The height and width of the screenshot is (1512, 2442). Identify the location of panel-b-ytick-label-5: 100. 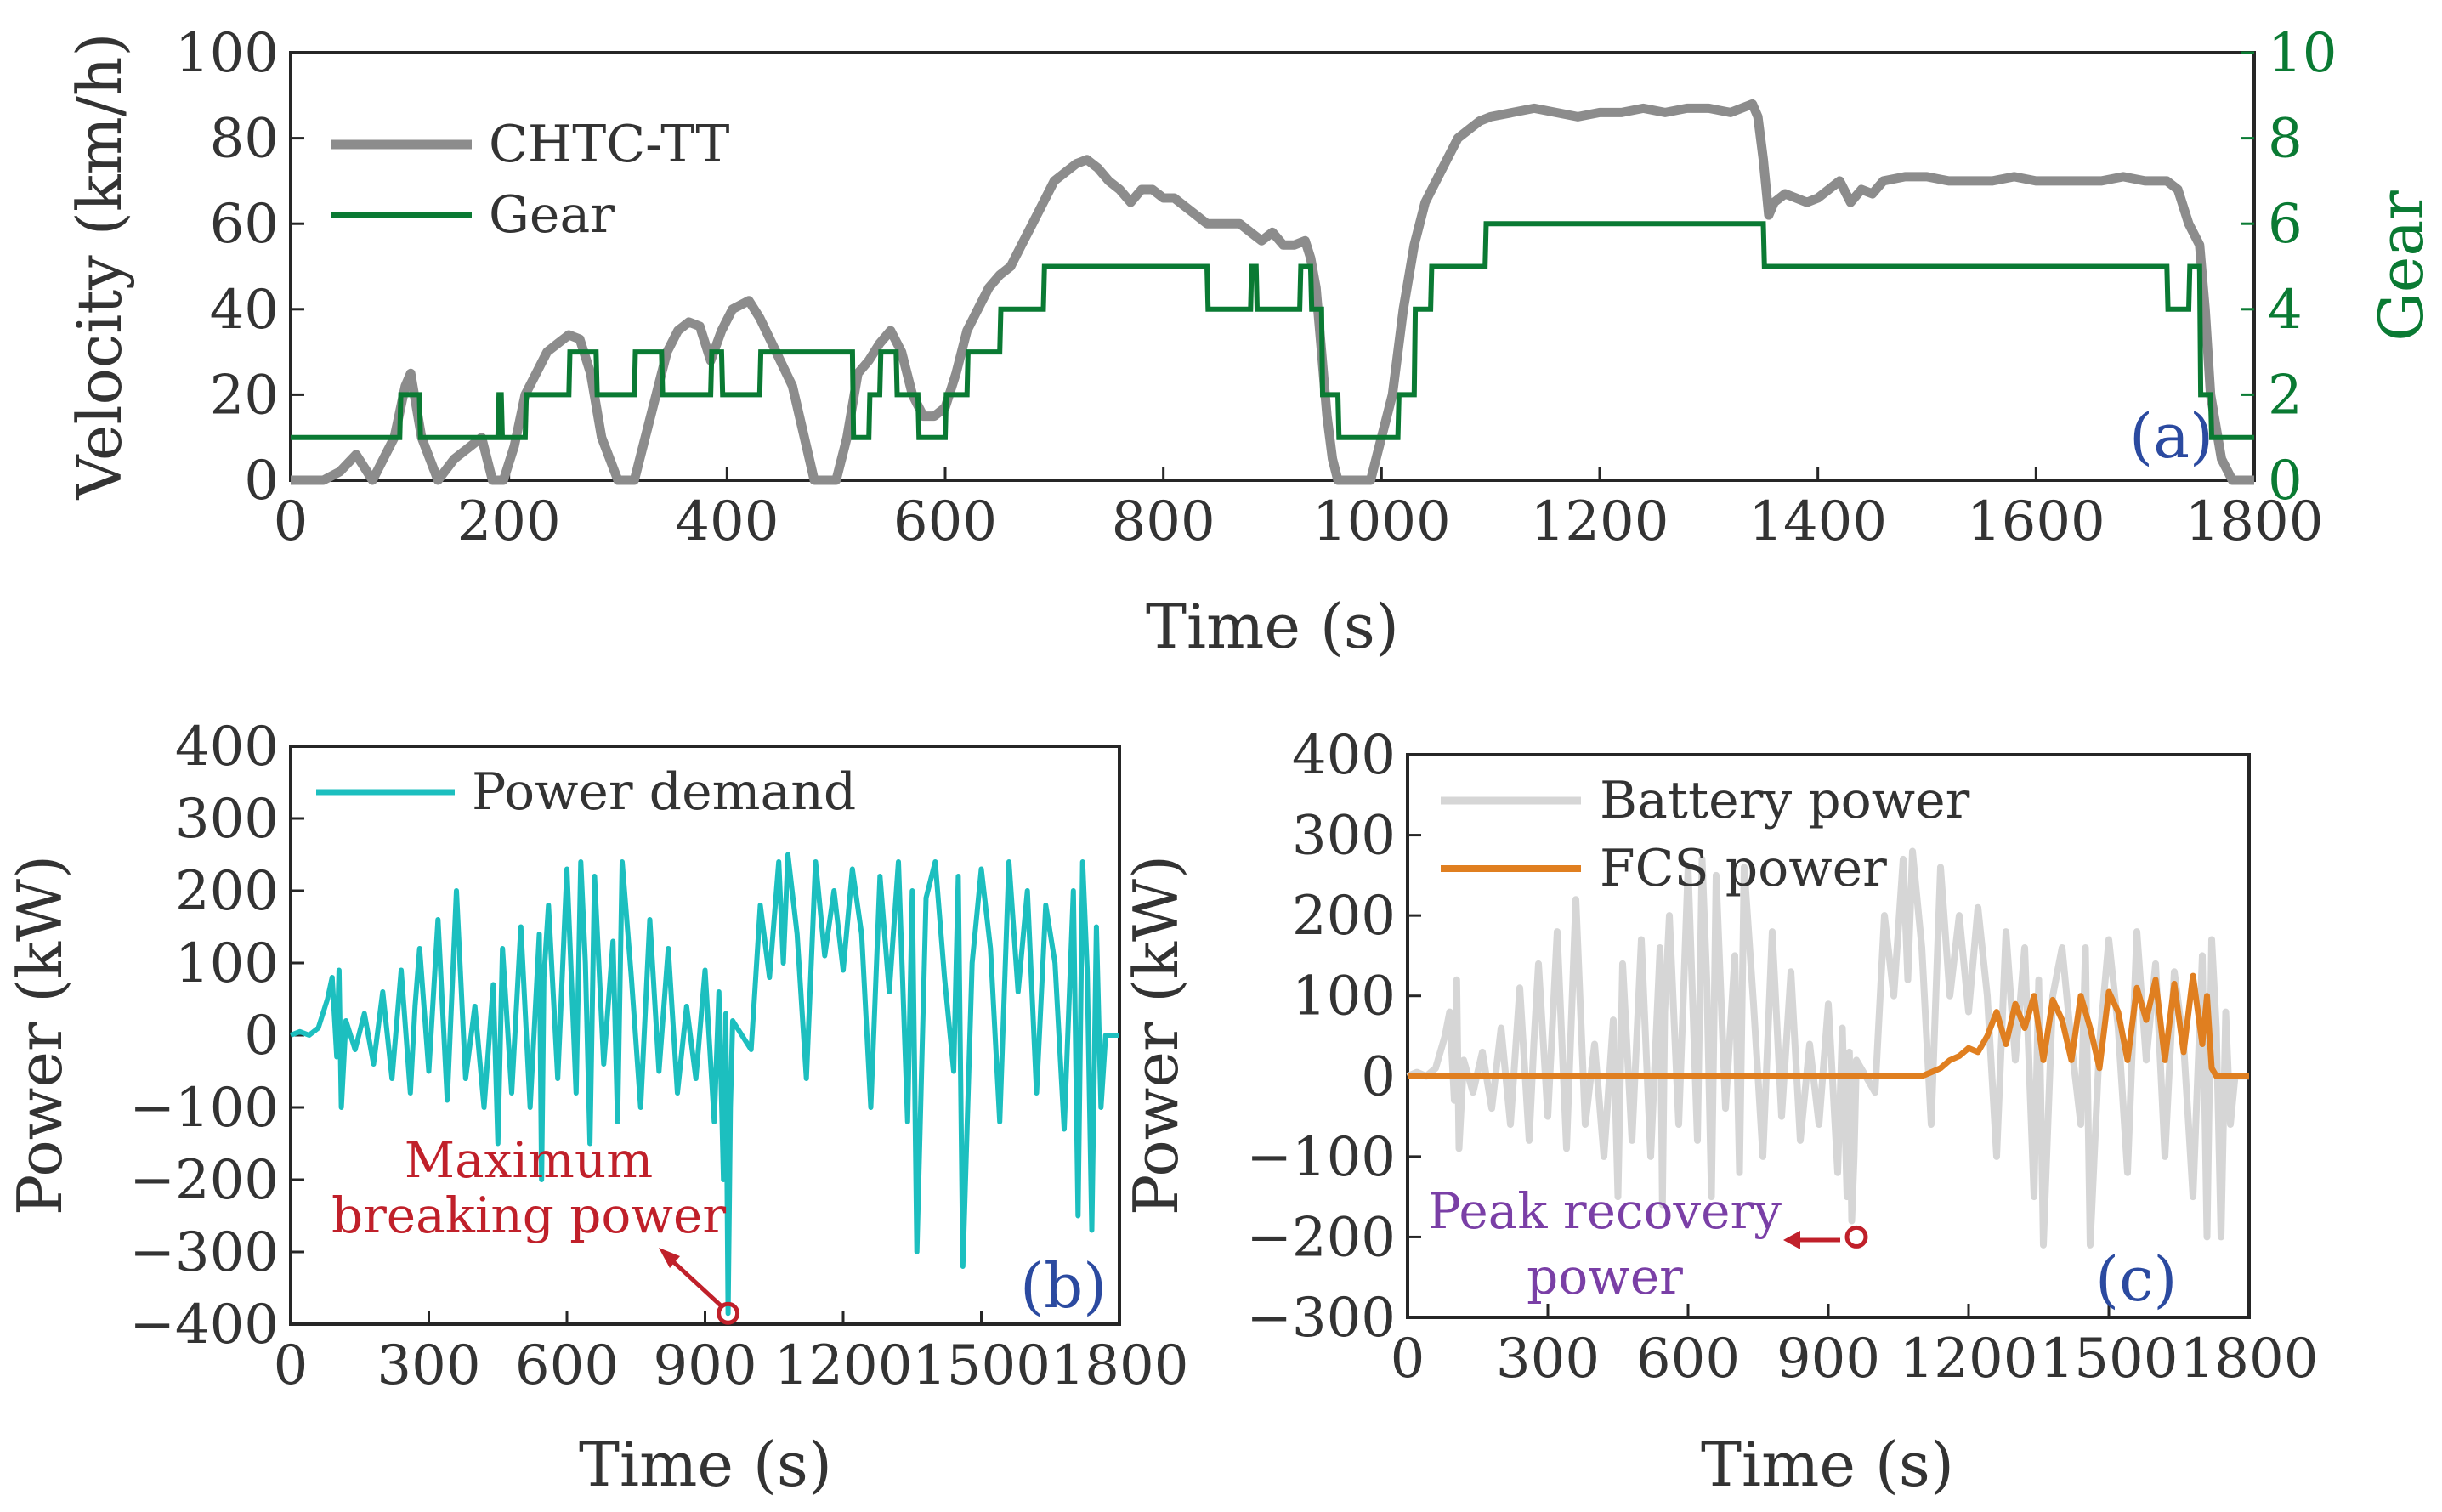
(227, 963).